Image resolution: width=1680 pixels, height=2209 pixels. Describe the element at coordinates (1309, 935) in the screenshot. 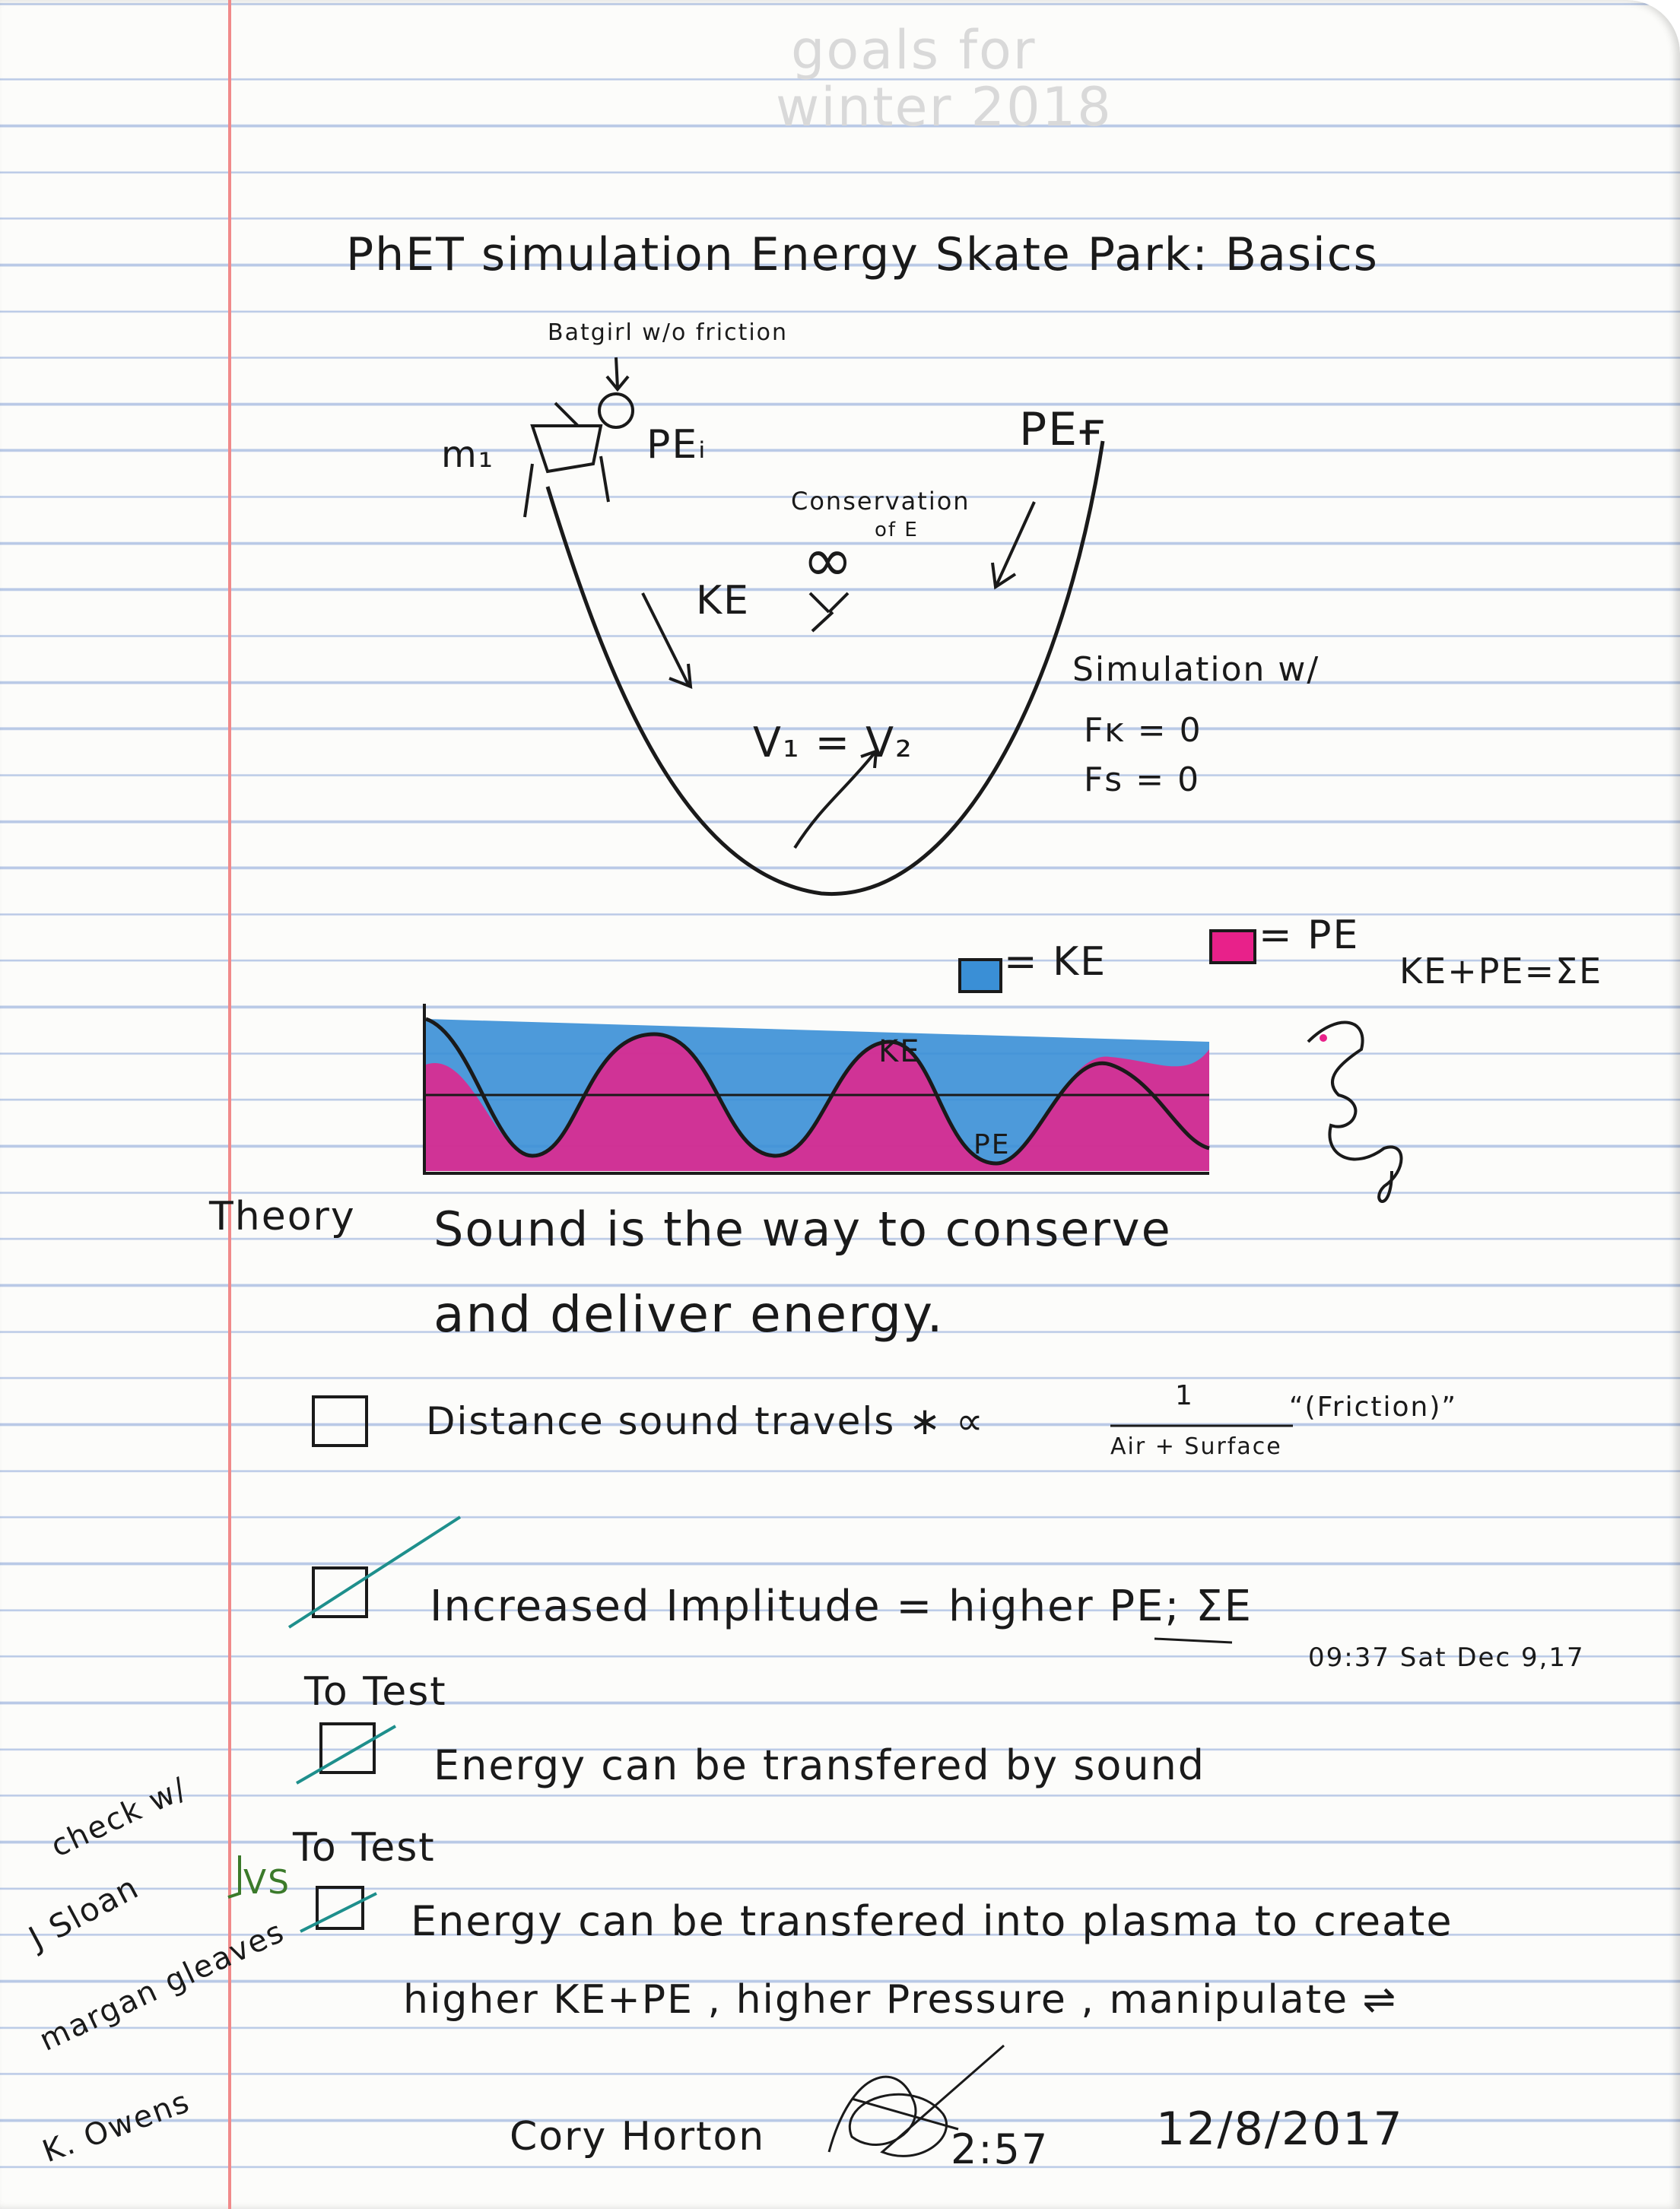

I see `pe-legend-label: = PE` at that location.